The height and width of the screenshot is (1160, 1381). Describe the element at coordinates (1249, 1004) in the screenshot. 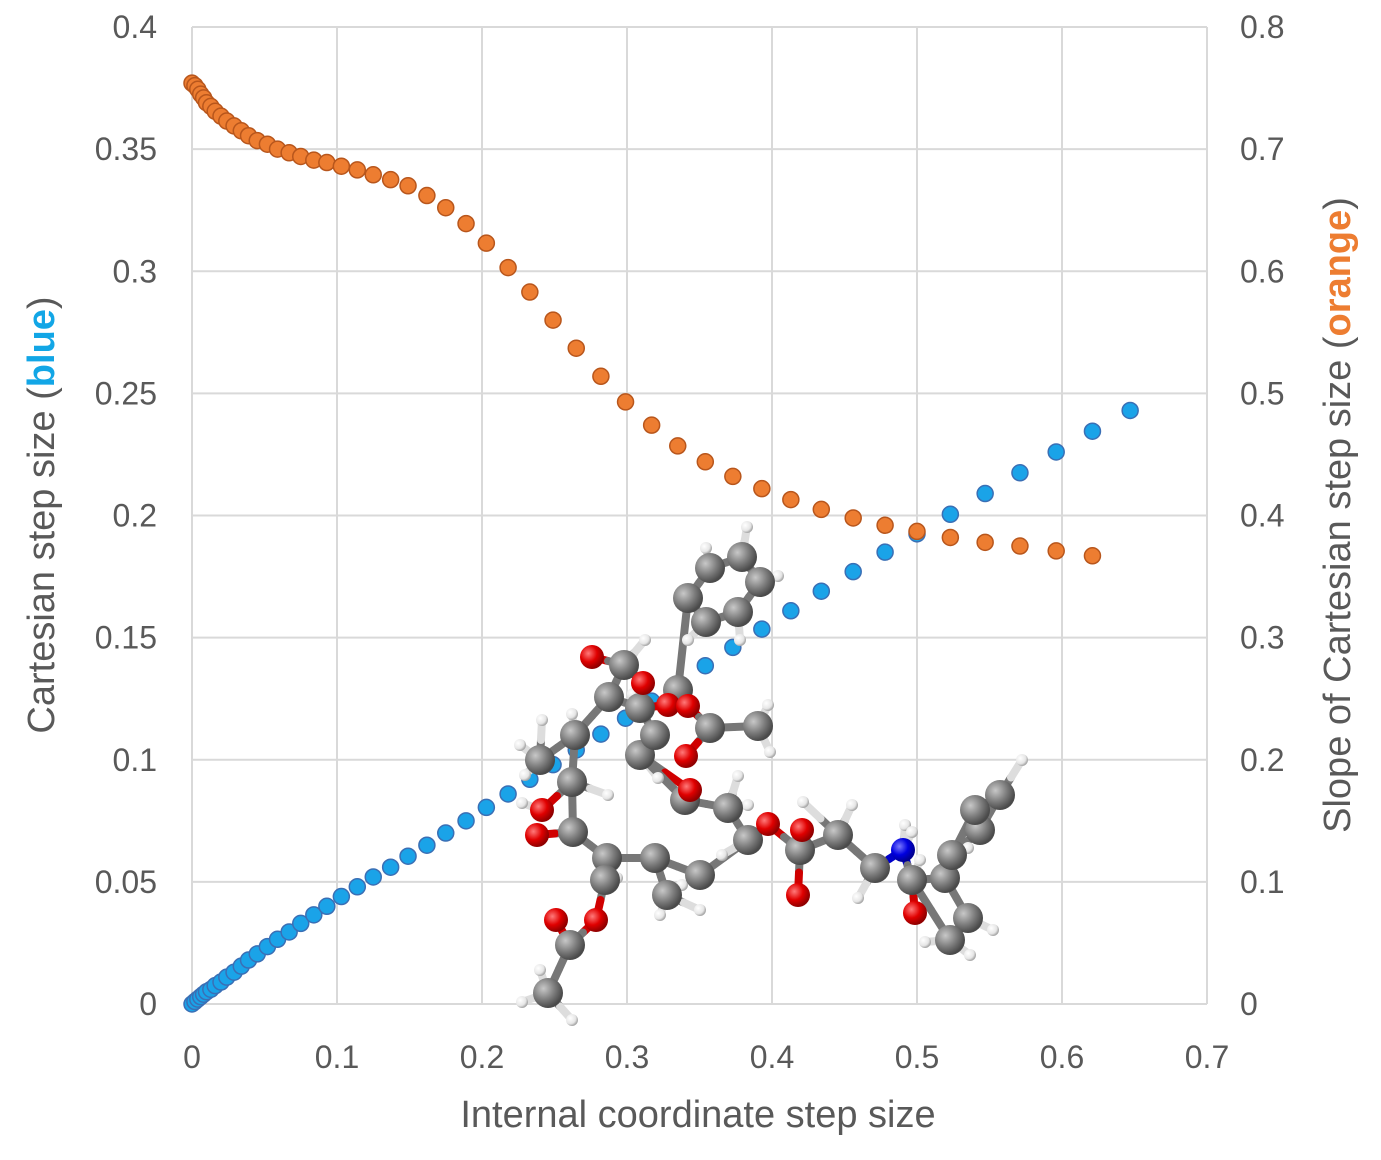

I see `right-y-tick-label: 0` at that location.